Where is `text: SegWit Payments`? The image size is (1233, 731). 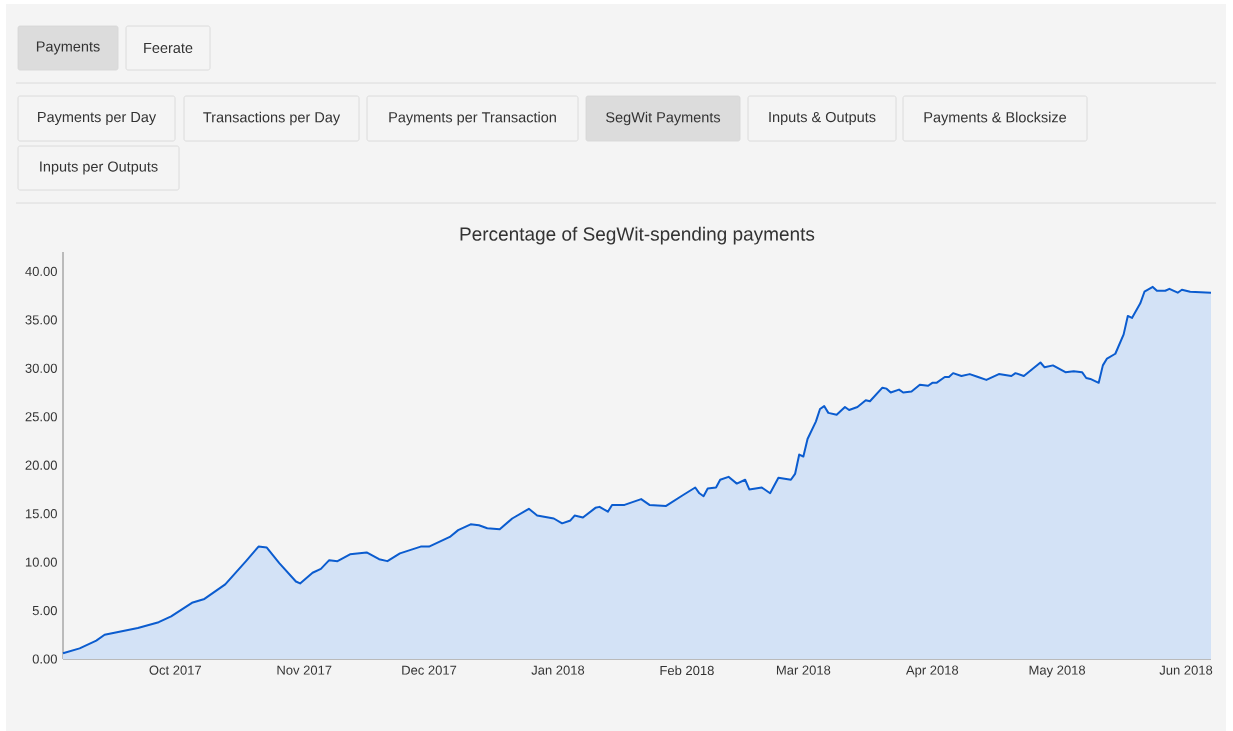
text: SegWit Payments is located at coordinates (663, 118).